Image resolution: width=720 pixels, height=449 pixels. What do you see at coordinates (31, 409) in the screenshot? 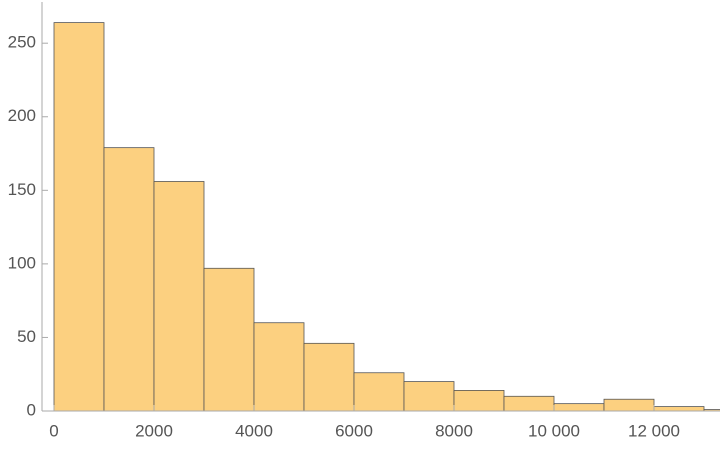
I see `y-tick-label: 0` at bounding box center [31, 409].